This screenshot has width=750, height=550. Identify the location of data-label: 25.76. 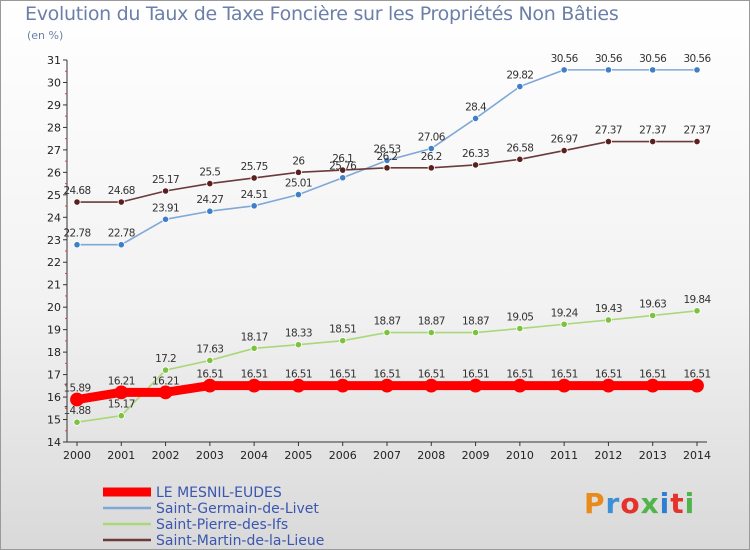
(343, 167).